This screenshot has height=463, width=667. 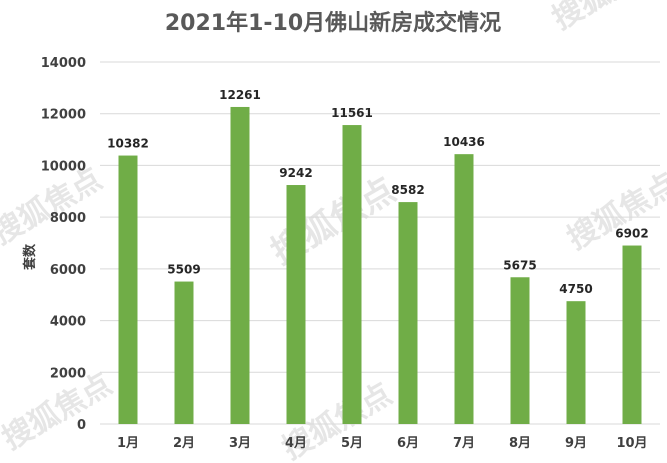 What do you see at coordinates (519, 265) in the screenshot?
I see `data-label: 5675` at bounding box center [519, 265].